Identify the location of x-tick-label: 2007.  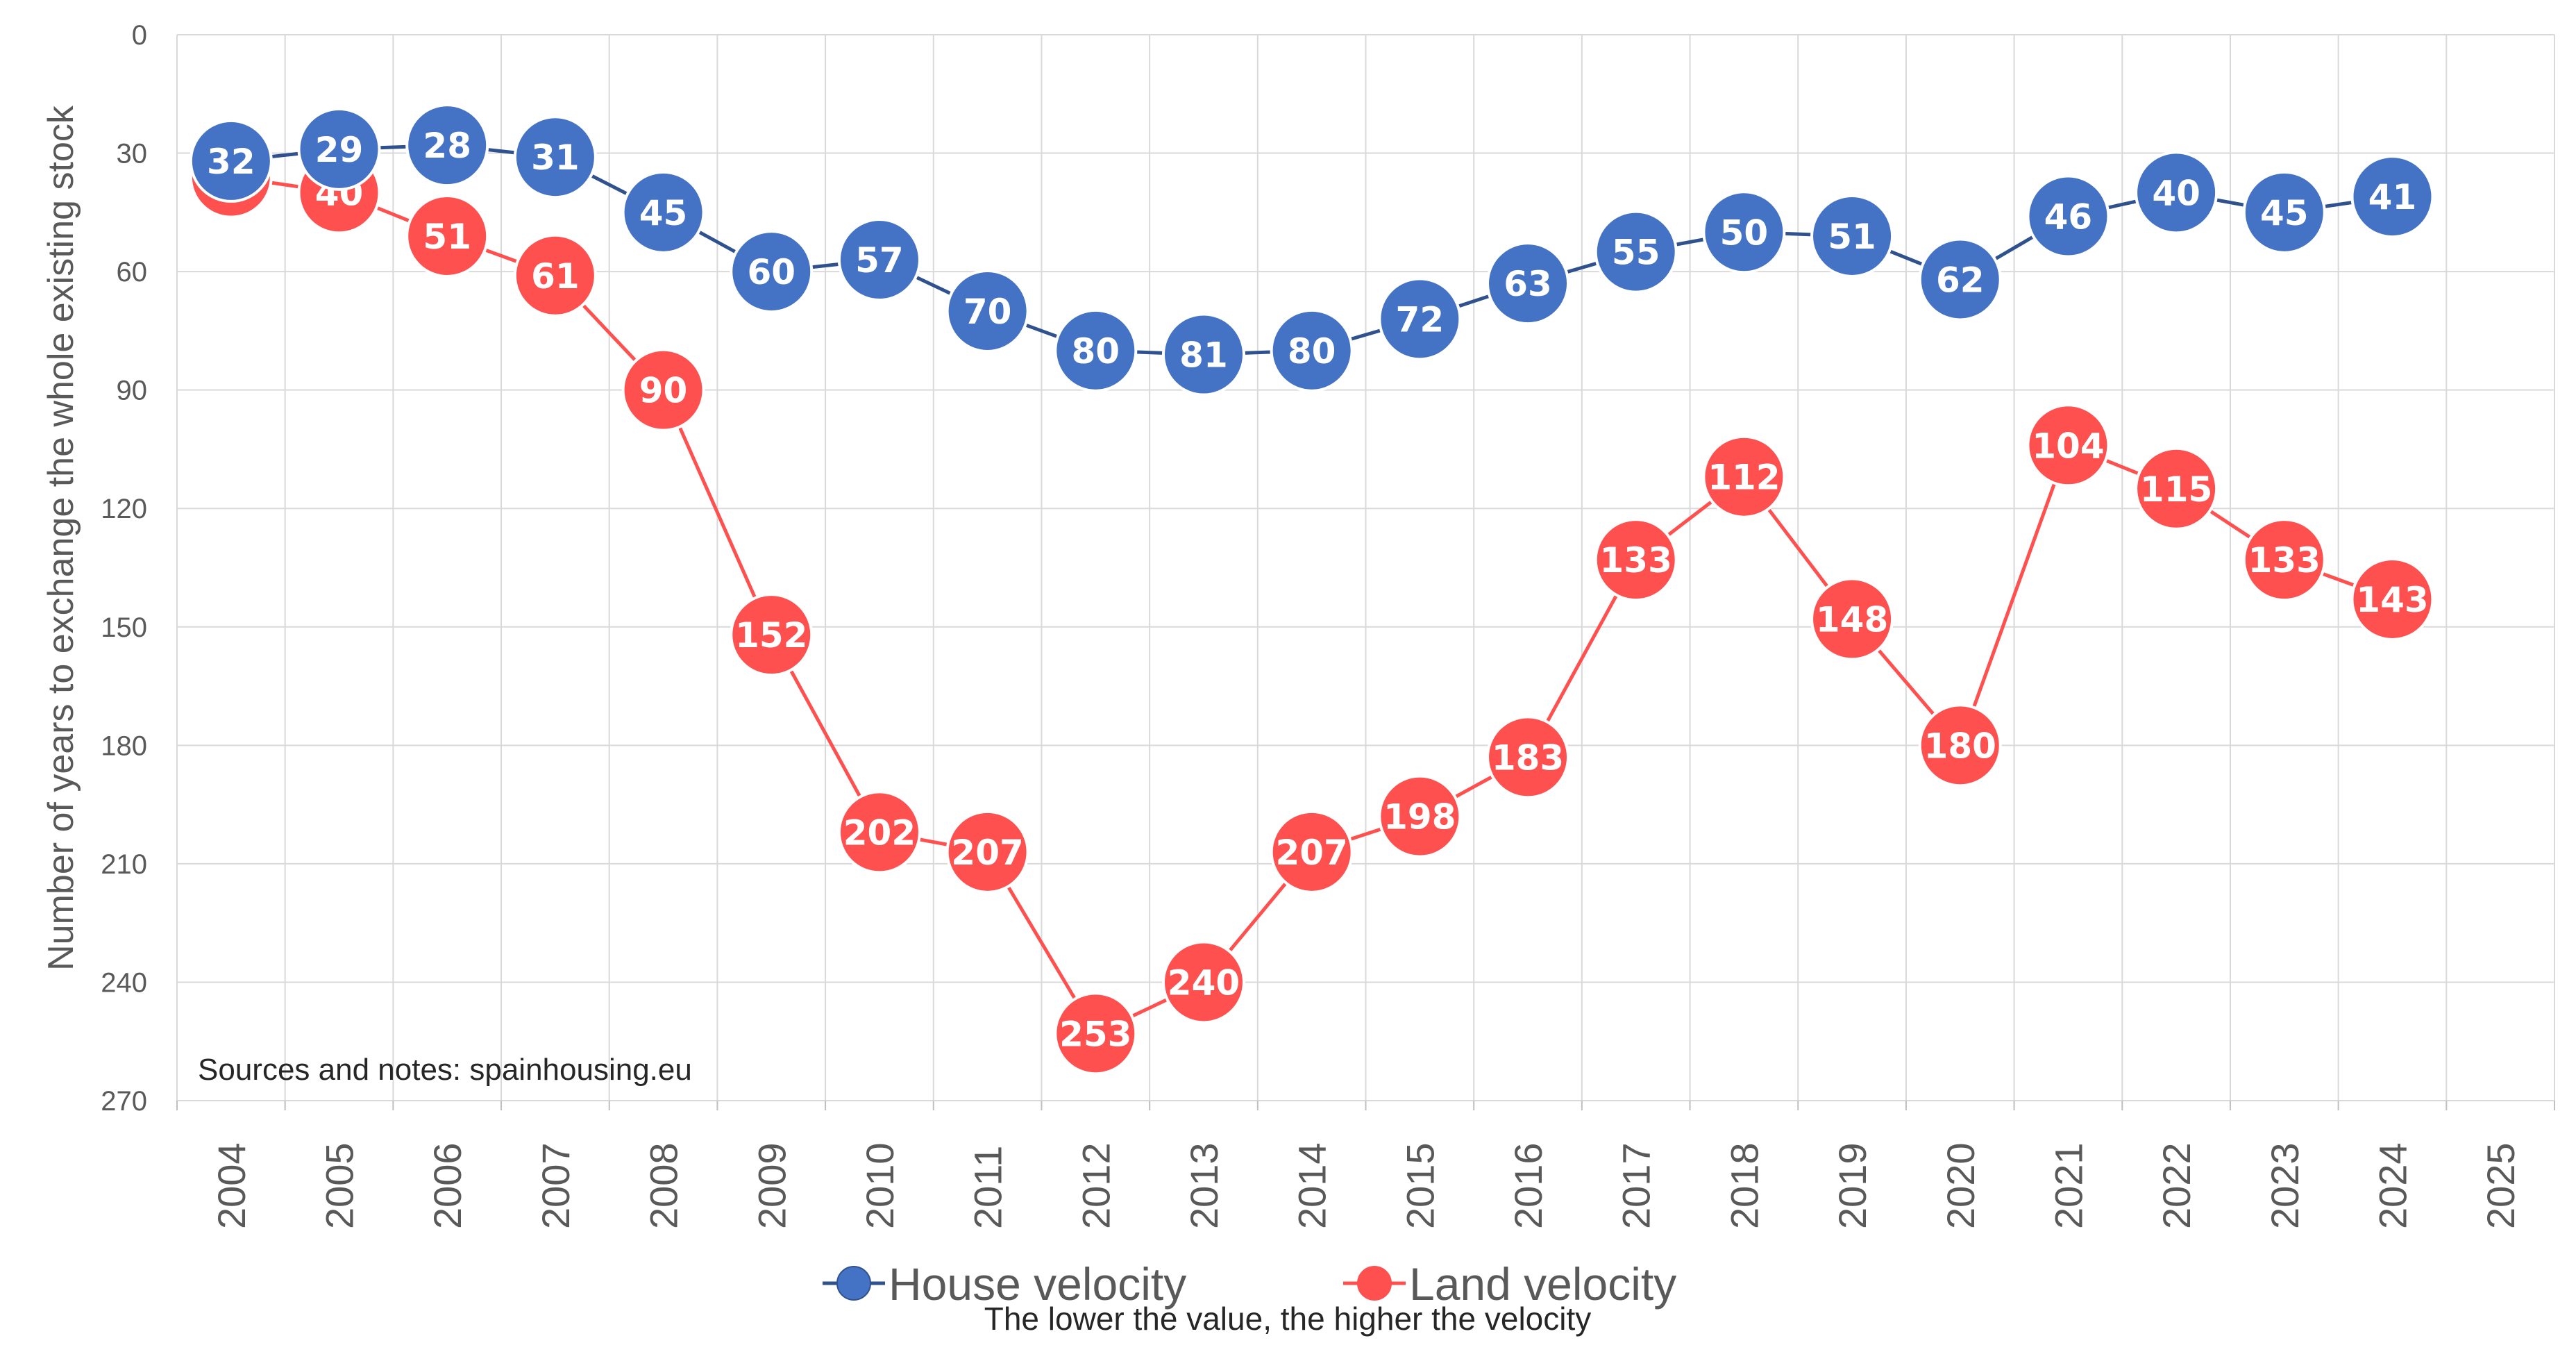
(556, 1185).